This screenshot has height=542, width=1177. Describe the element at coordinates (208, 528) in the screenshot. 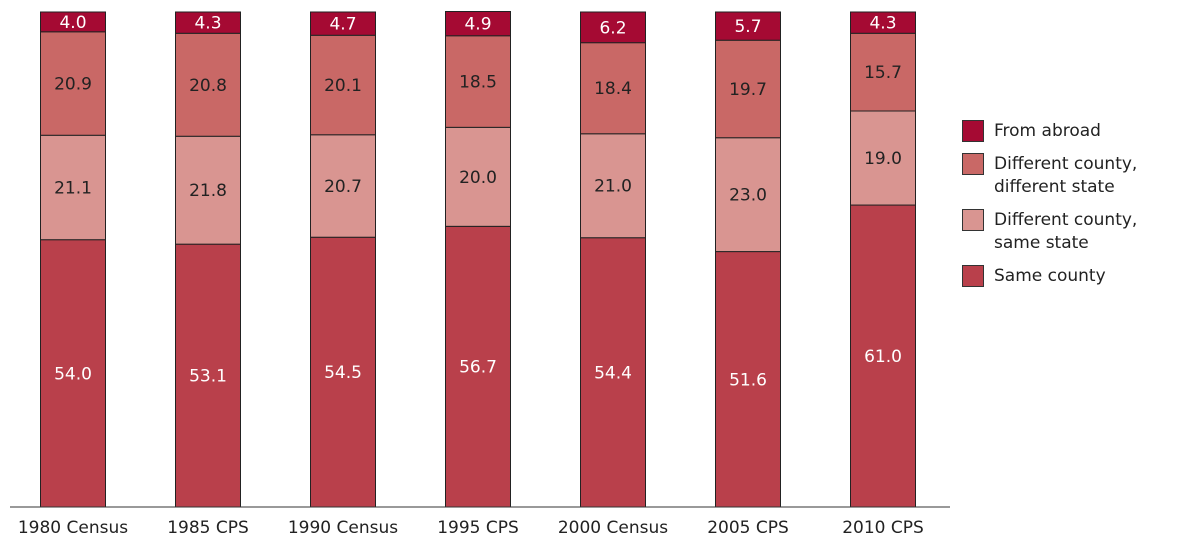

I see `x-tick-label: 1985 CPS` at that location.